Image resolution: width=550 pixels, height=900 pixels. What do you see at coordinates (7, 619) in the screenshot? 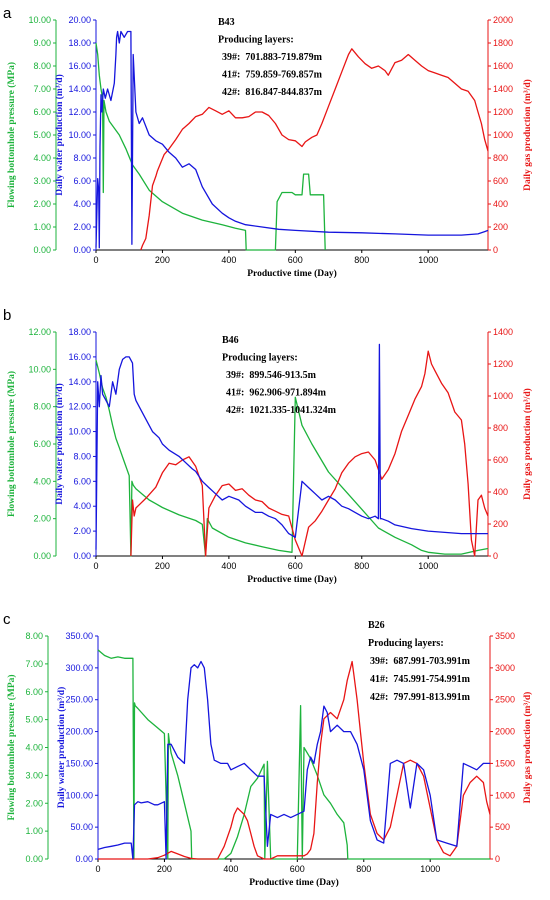
I see `panel-label: c` at bounding box center [7, 619].